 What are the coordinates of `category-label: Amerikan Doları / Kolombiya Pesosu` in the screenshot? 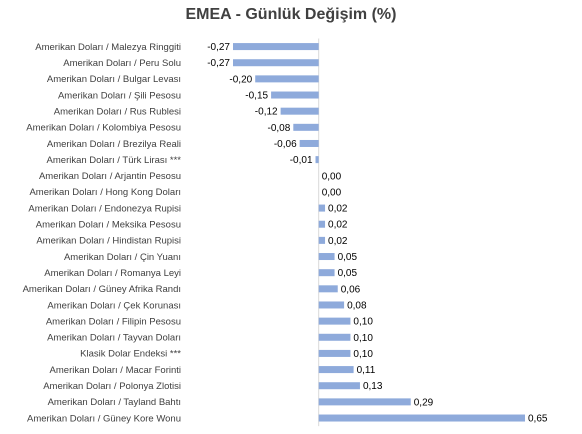 It's located at (103, 128).